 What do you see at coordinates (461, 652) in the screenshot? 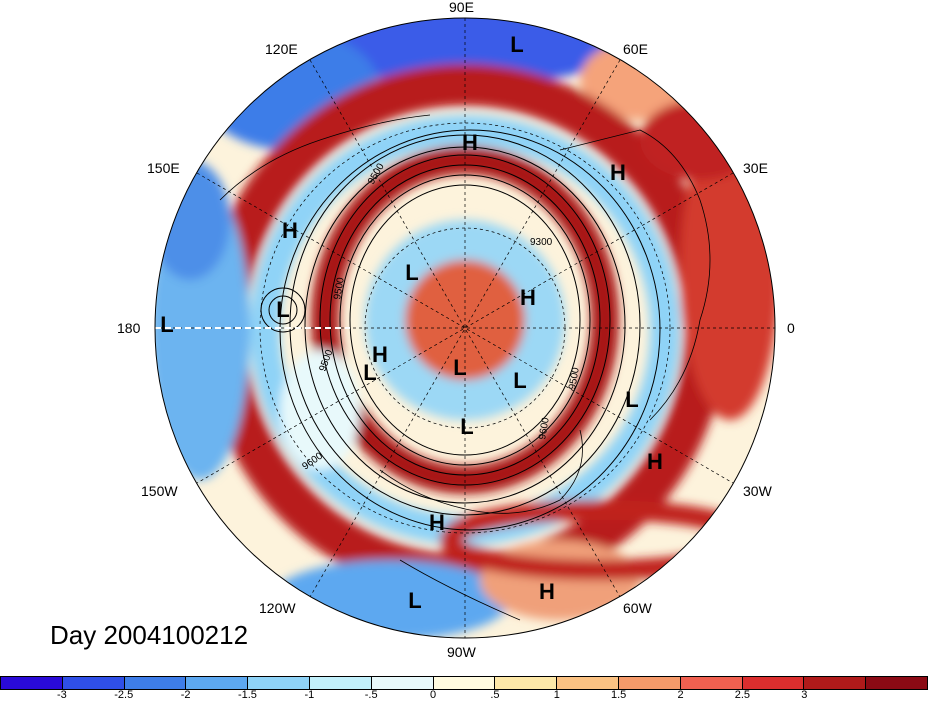
I see `lon-label-90w: 90W` at bounding box center [461, 652].